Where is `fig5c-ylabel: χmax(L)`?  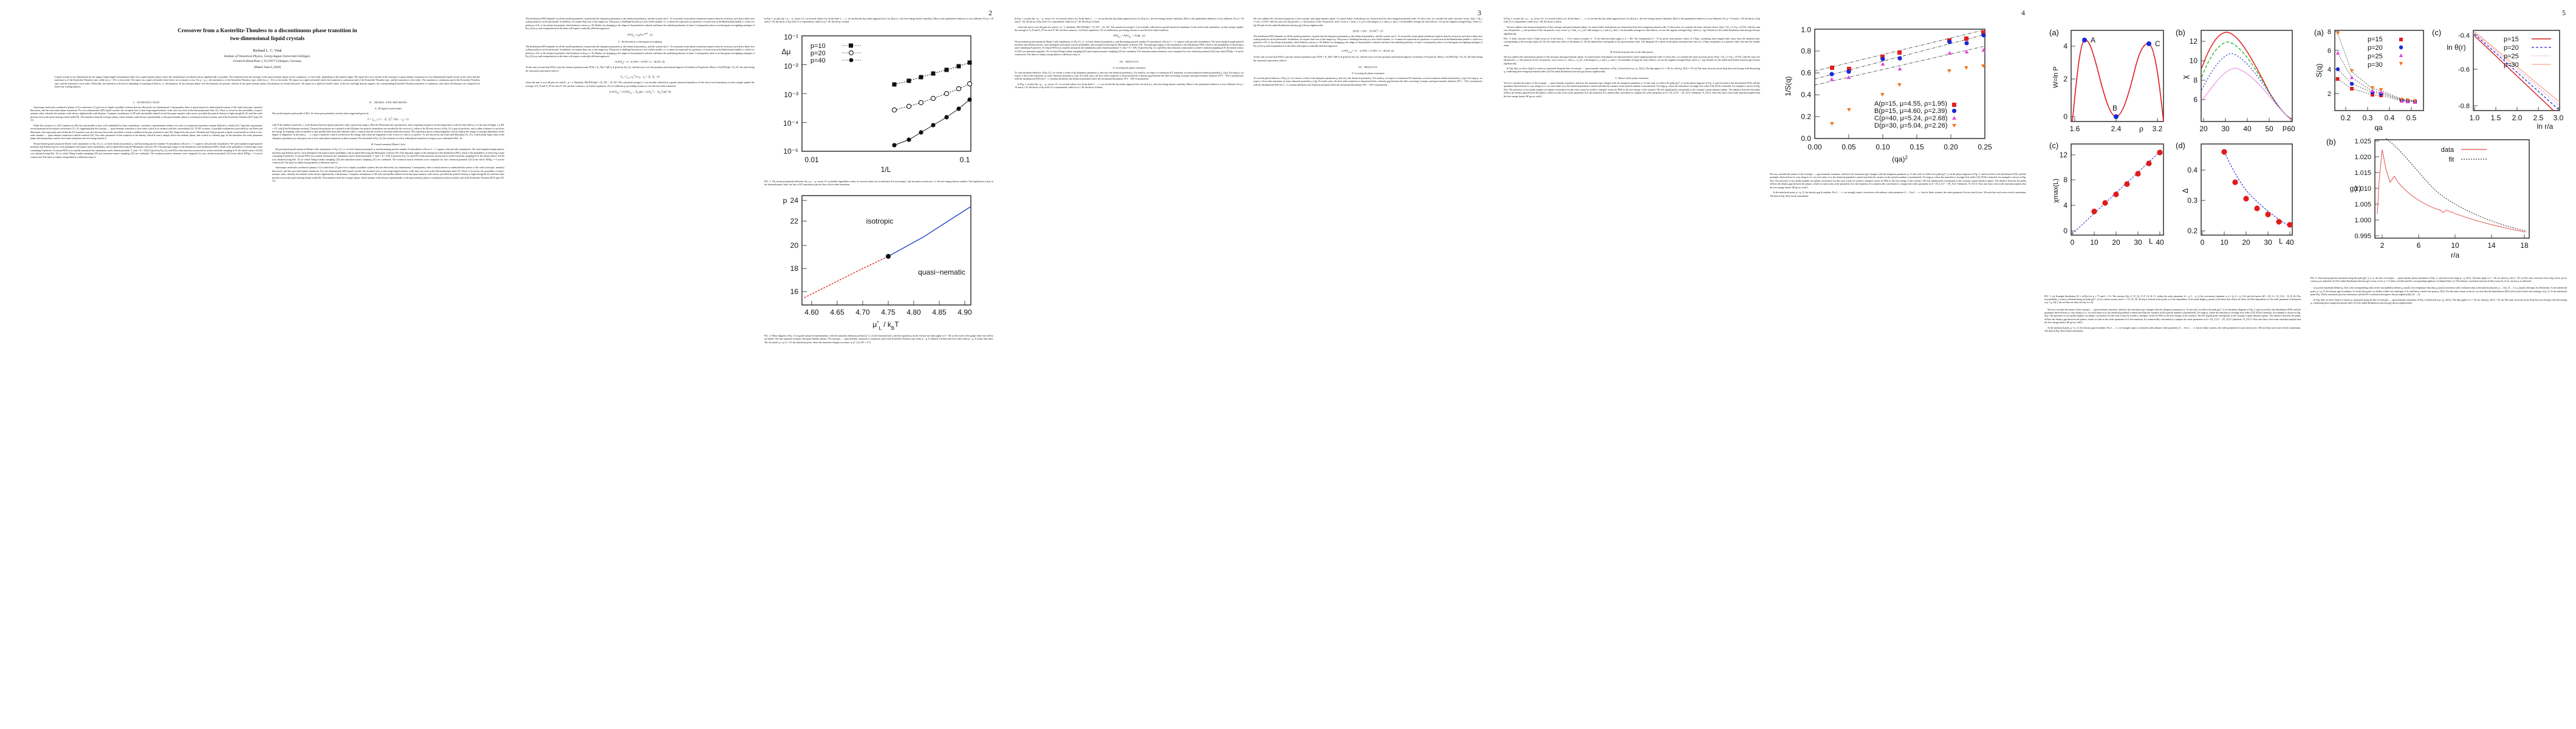
fig5c-ylabel: χmax(L) is located at coordinates (2056, 191).